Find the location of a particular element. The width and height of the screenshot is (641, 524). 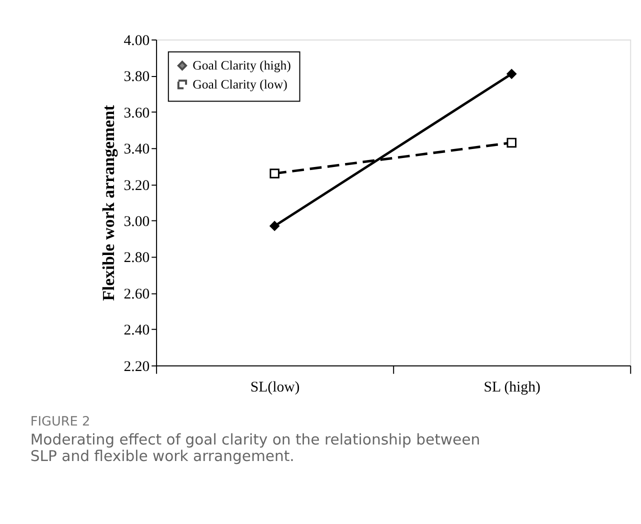

text: Moderating effect of goal clarity on the relationship between SLP and flexible work arrangement. is located at coordinates (255, 448).